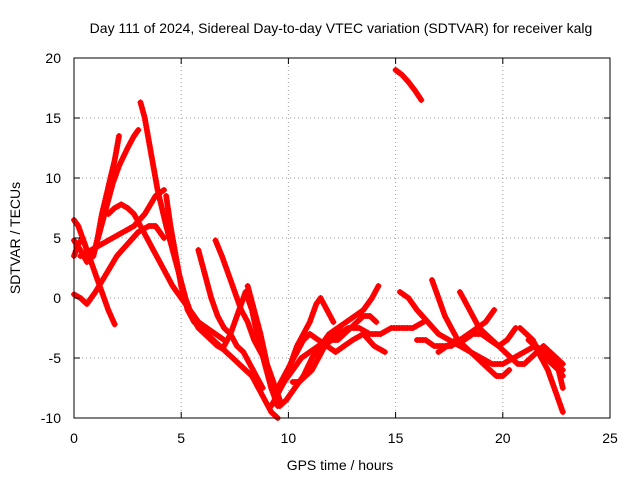  Describe the element at coordinates (53, 58) in the screenshot. I see `y-tick-label: 20` at that location.